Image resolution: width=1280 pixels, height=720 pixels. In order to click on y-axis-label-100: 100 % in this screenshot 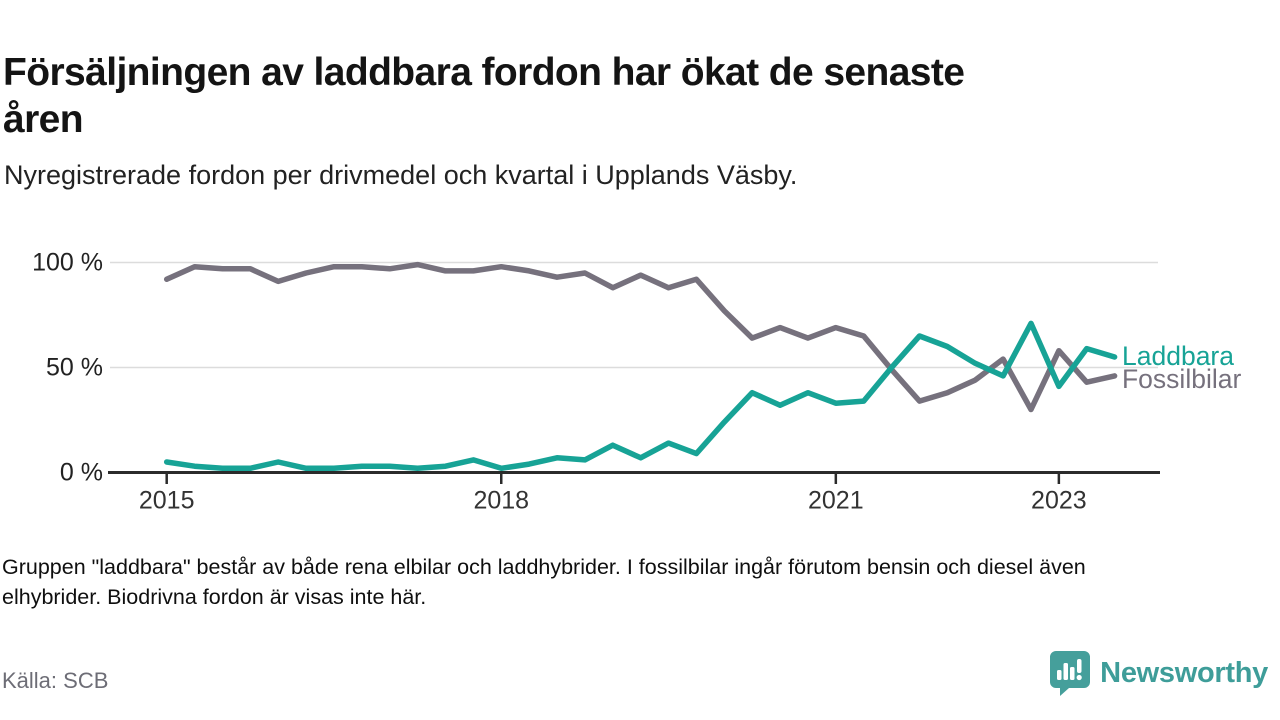, I will do `click(67, 263)`.